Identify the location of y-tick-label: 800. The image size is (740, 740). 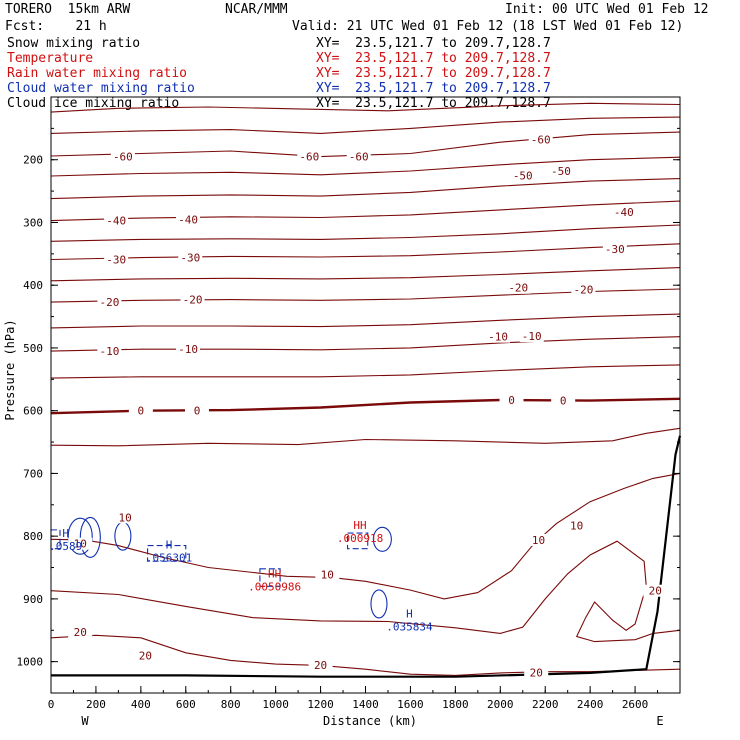
(33, 536).